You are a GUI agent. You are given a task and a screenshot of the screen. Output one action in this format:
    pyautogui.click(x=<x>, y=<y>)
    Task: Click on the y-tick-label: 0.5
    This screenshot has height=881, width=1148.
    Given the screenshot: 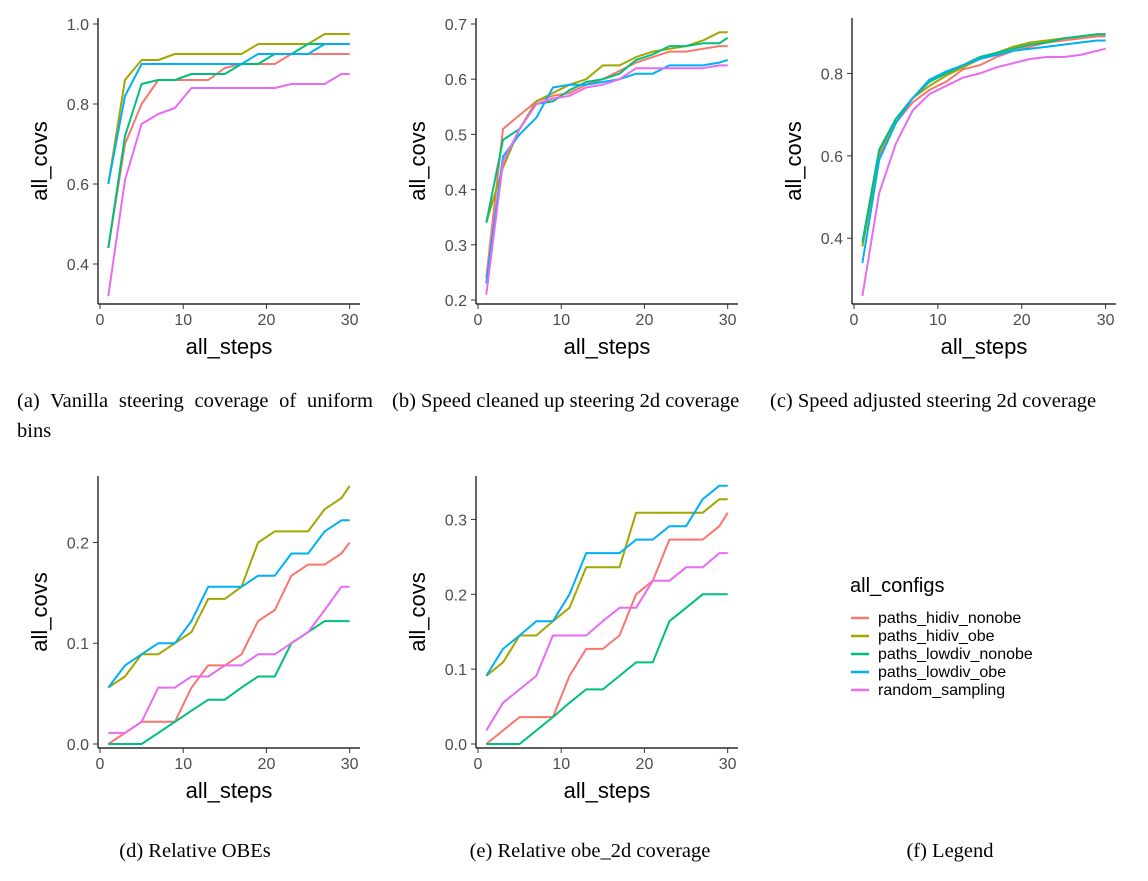 What is the action you would take?
    pyautogui.click(x=456, y=135)
    